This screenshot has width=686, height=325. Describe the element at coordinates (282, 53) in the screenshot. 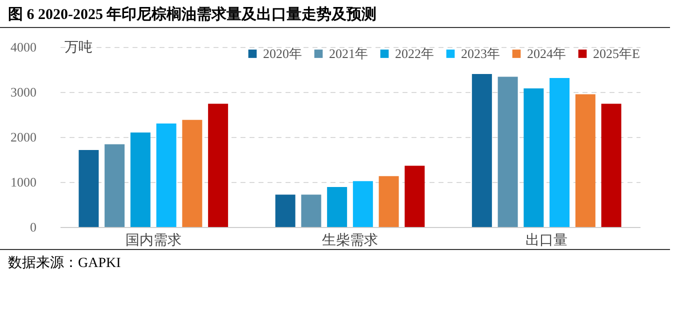

I see `legend-label: 2020年` at that location.